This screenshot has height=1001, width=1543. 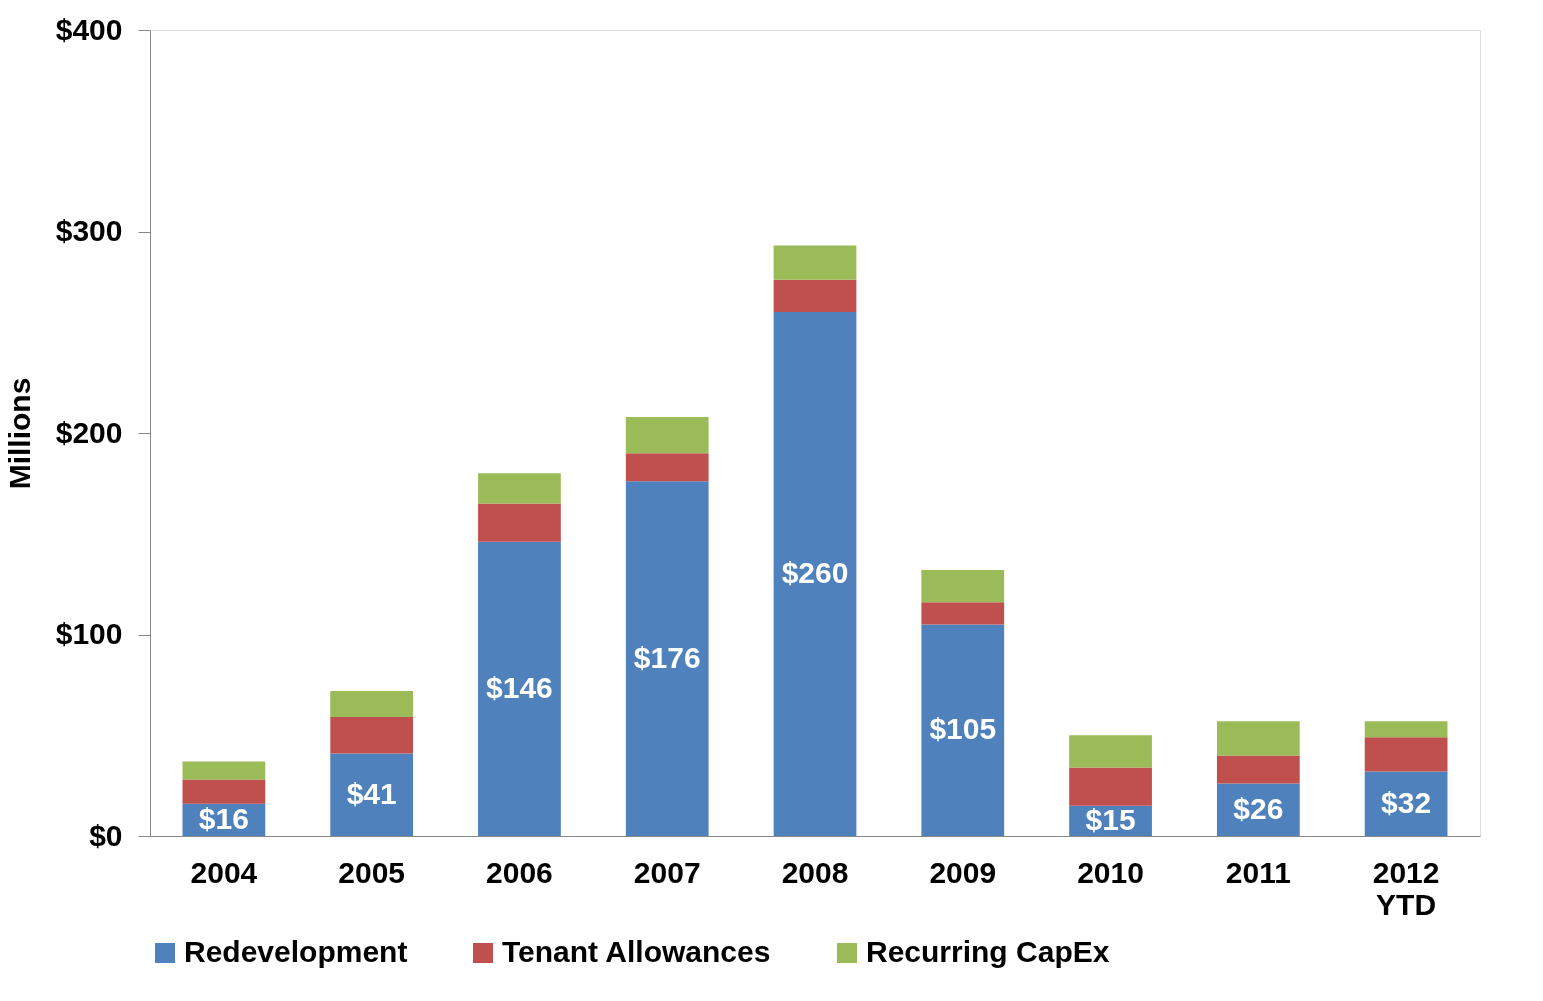 I want to click on x-tick-label: 2004, so click(x=224, y=872).